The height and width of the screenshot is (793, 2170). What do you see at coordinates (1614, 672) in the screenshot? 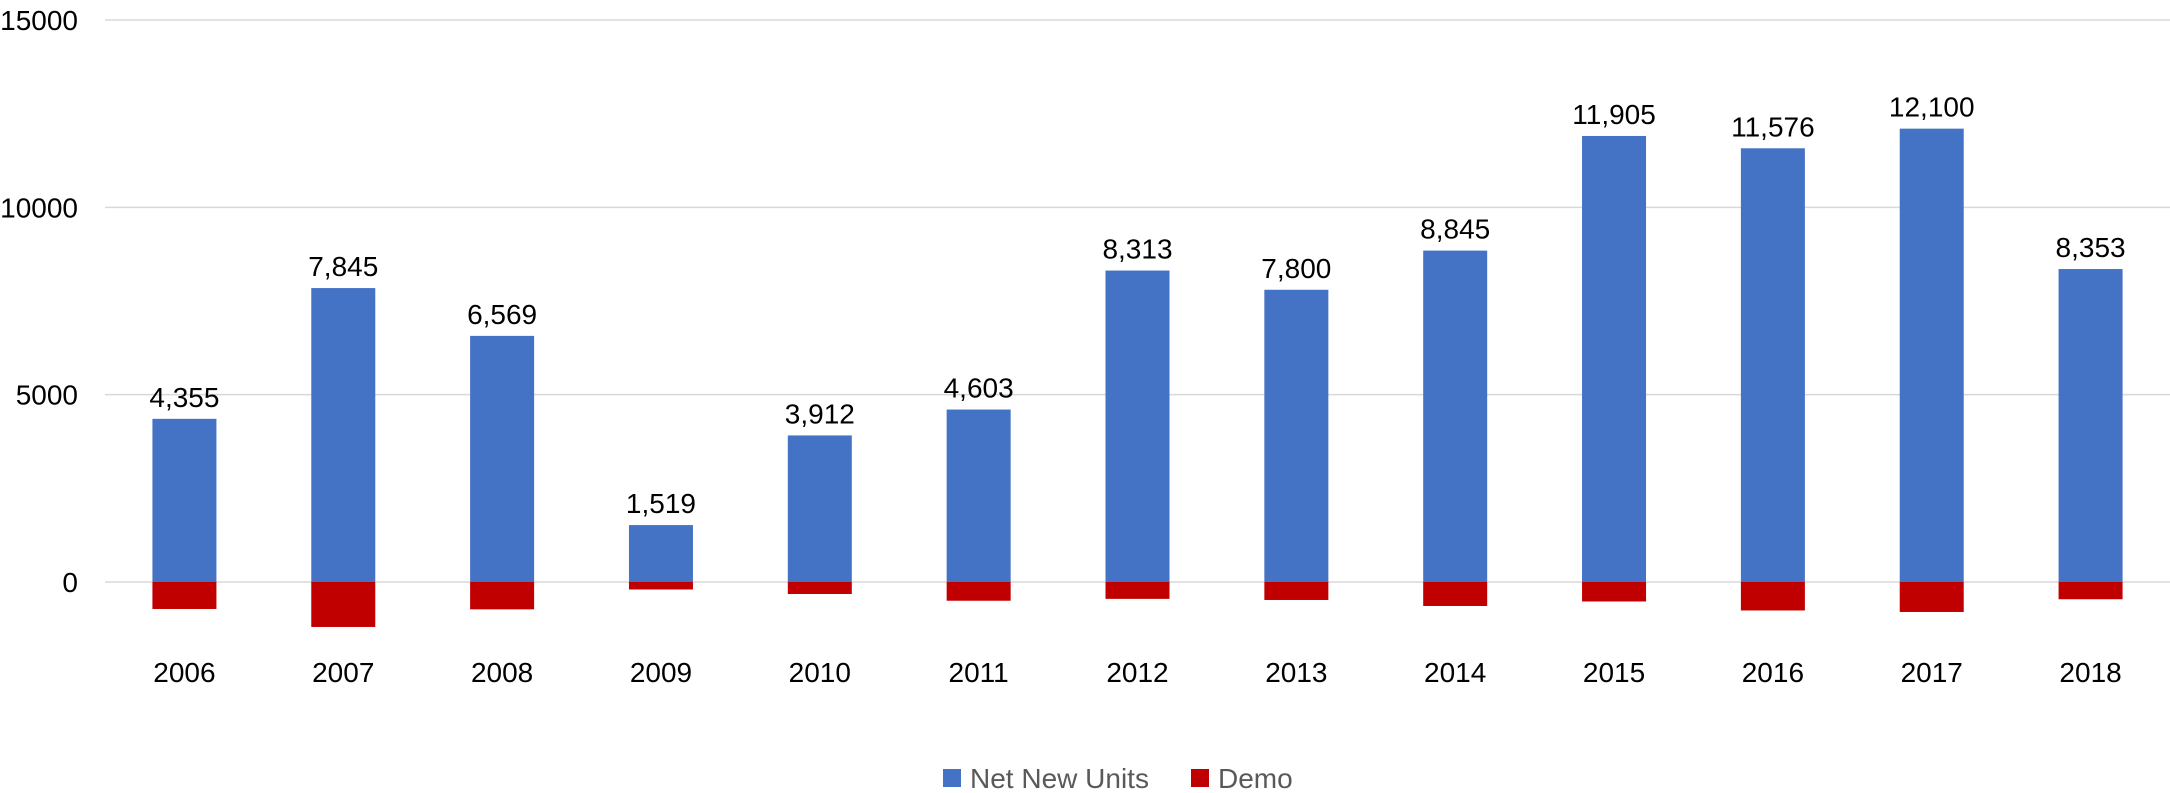
I see `x-tick-label: 2015` at bounding box center [1614, 672].